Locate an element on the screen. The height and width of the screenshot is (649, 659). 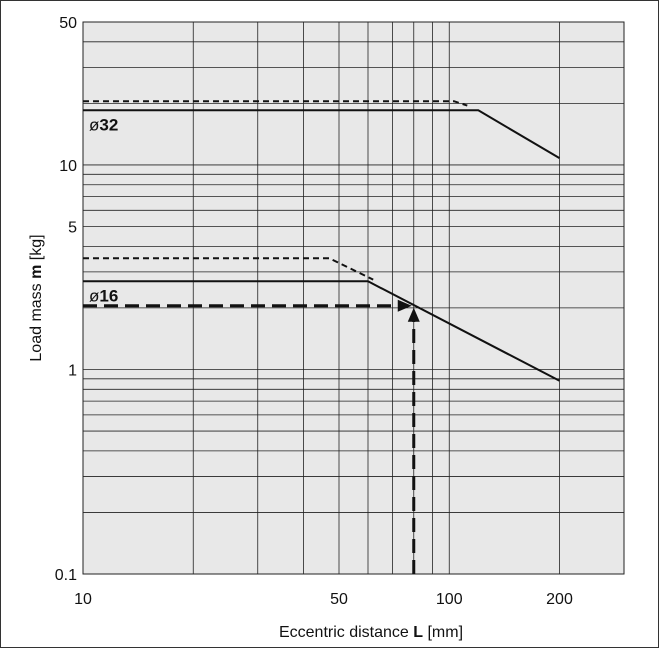
y-tick-label: 1 is located at coordinates (72, 370).